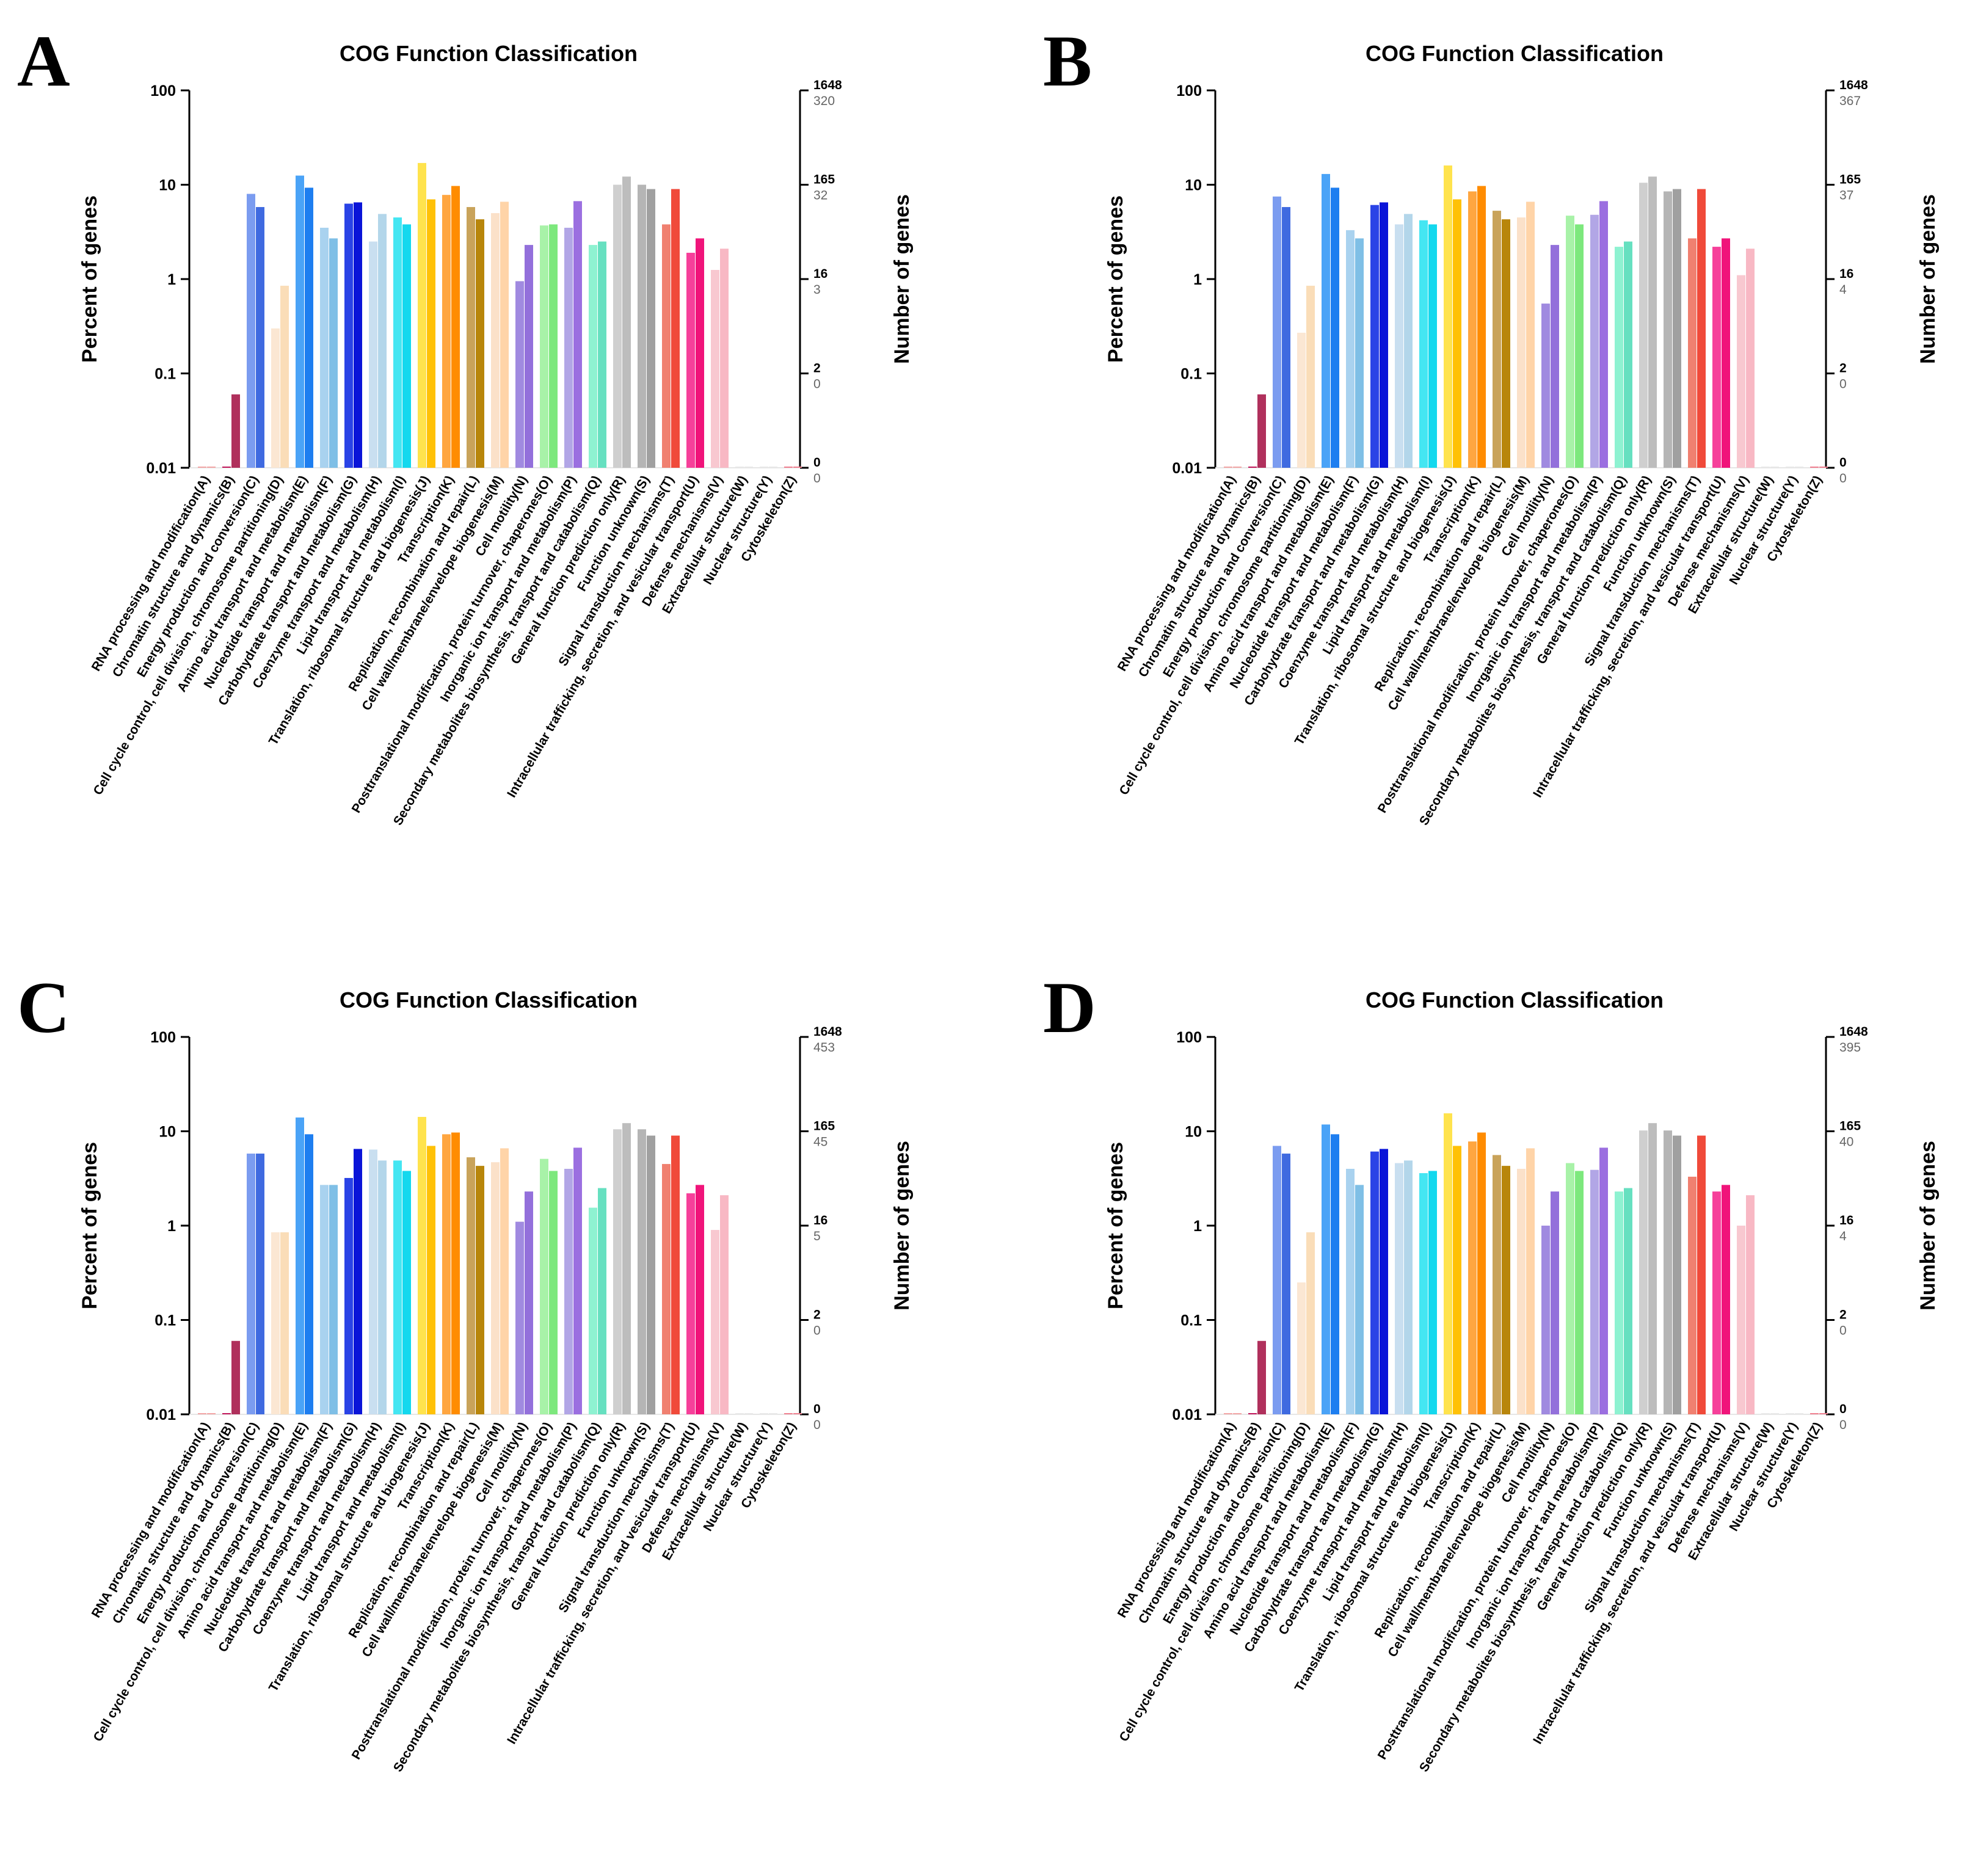 Image resolution: width=1964 pixels, height=1876 pixels. I want to click on y-tick-label-right-sample: 5, so click(817, 1236).